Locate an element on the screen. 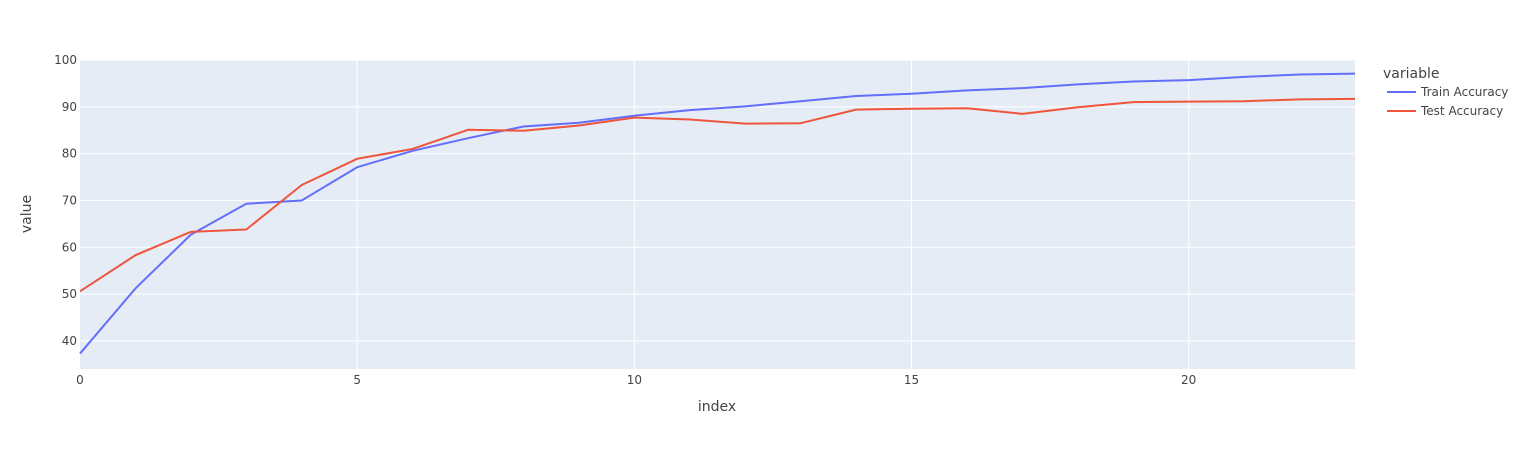 The height and width of the screenshot is (450, 1529). y-tick-label: 90 is located at coordinates (69, 107).